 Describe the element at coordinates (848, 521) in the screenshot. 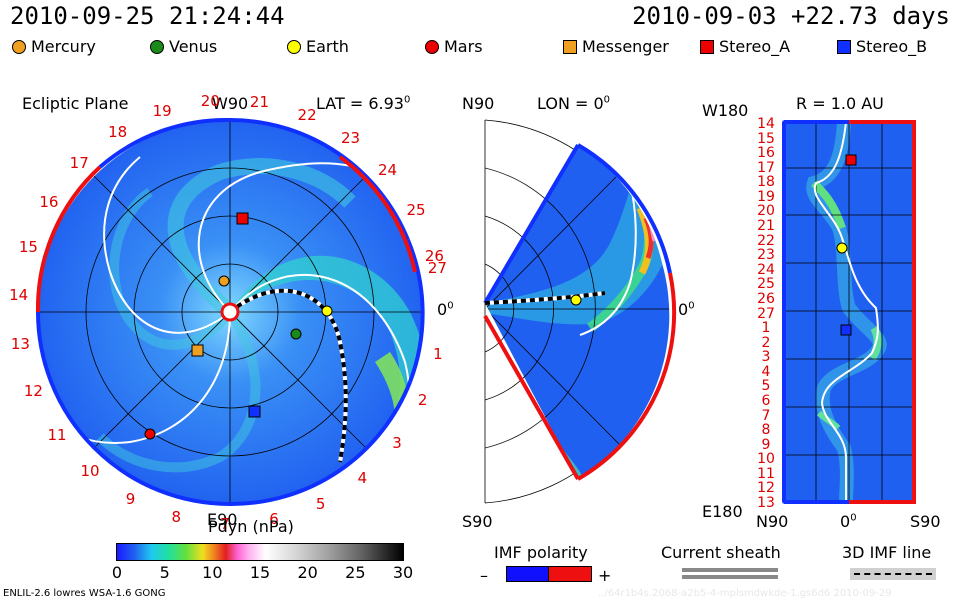

I see `radial-x-mid: 00` at that location.